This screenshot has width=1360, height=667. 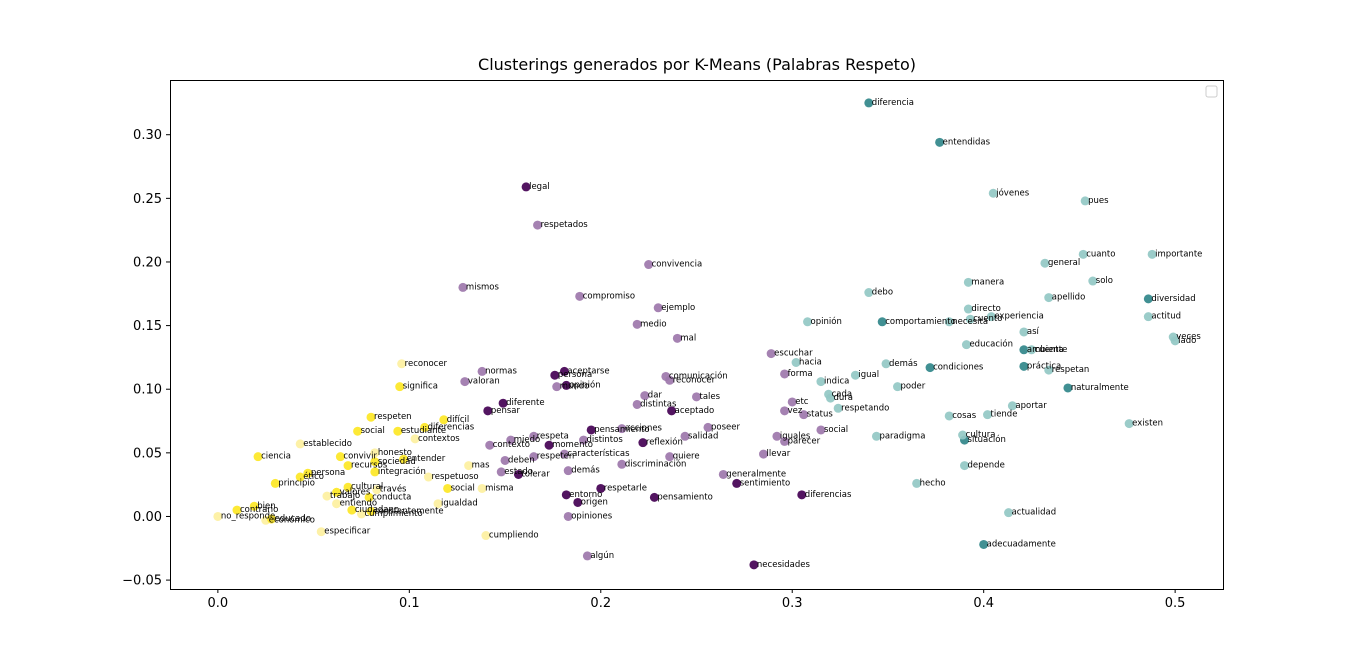 What do you see at coordinates (266, 506) in the screenshot?
I see `data-point-label: bien` at bounding box center [266, 506].